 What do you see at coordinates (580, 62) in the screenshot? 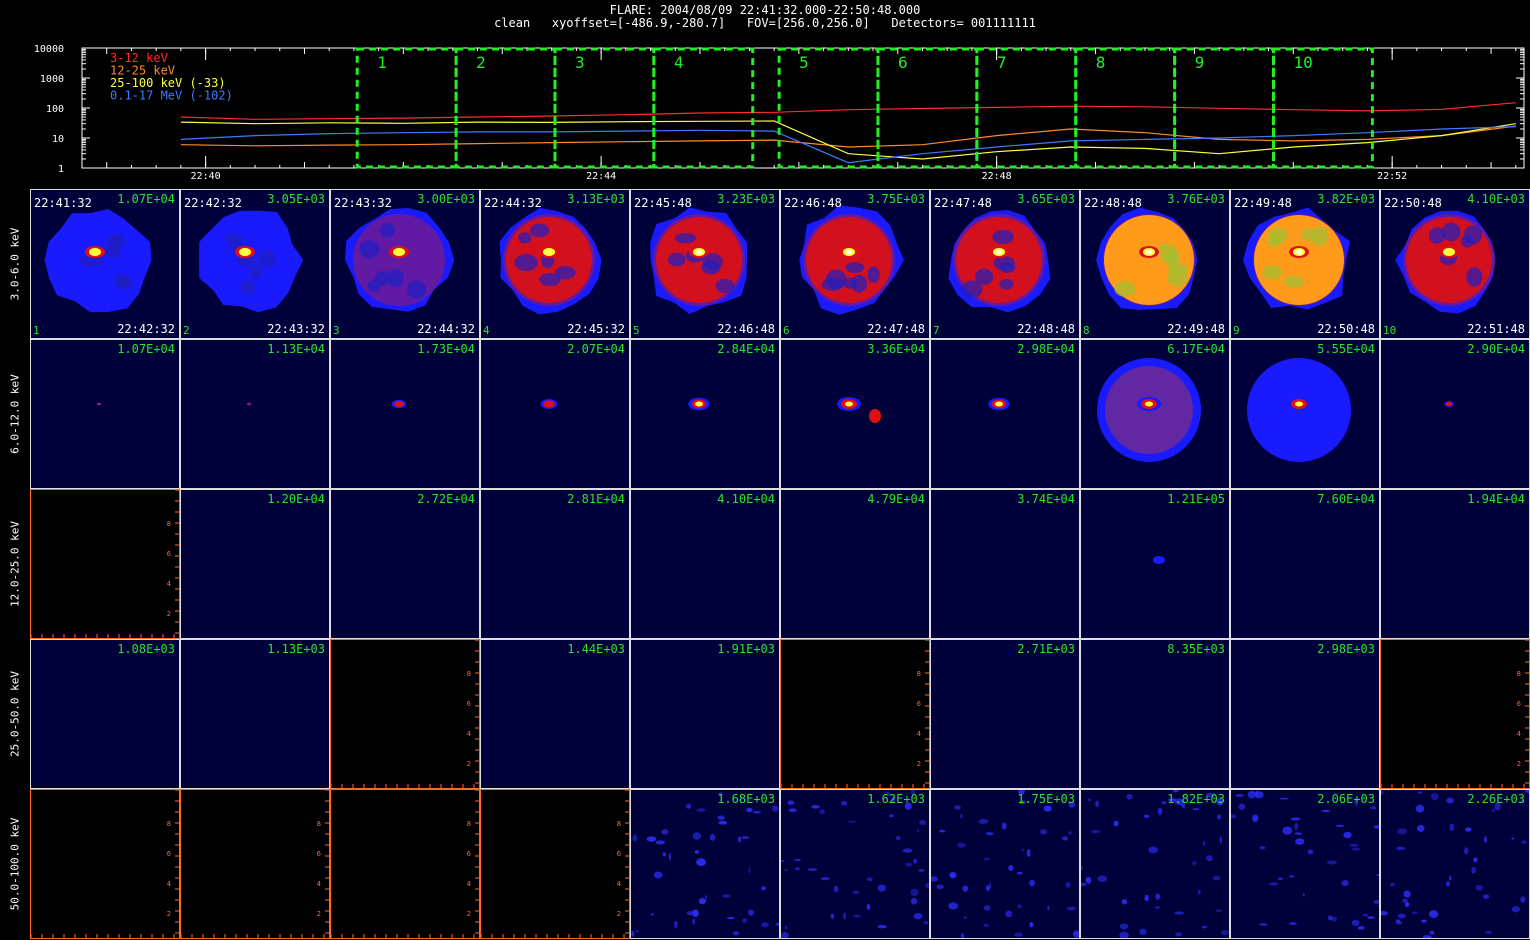
I see `interval-label: 3` at bounding box center [580, 62].